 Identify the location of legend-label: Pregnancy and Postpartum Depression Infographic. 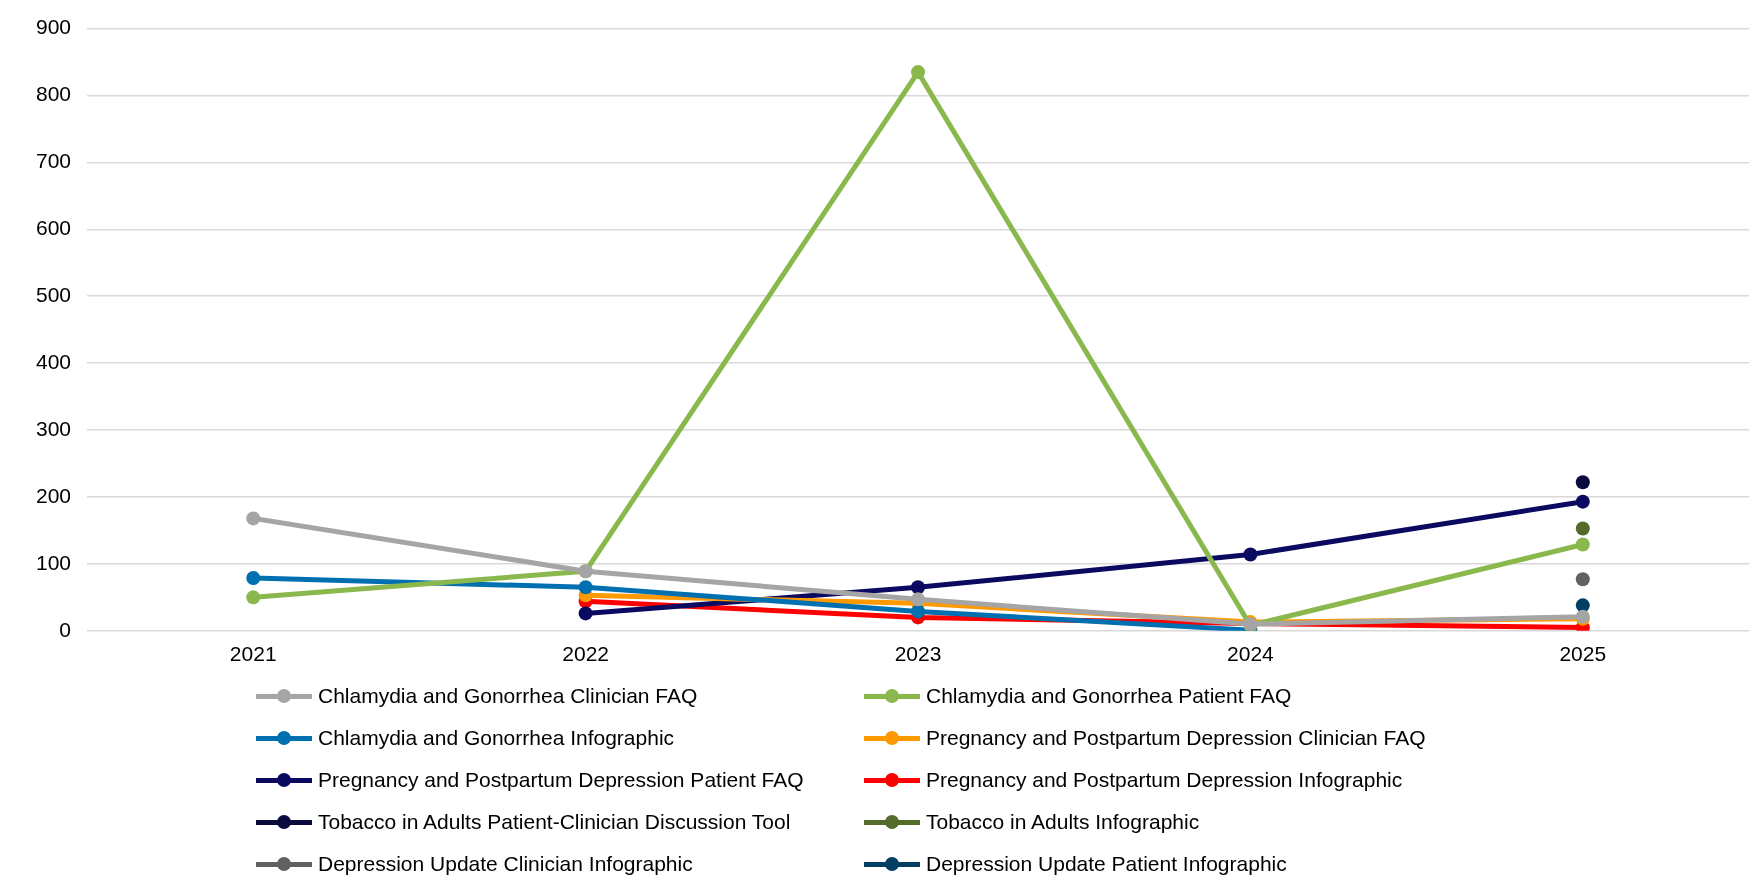
(1164, 780).